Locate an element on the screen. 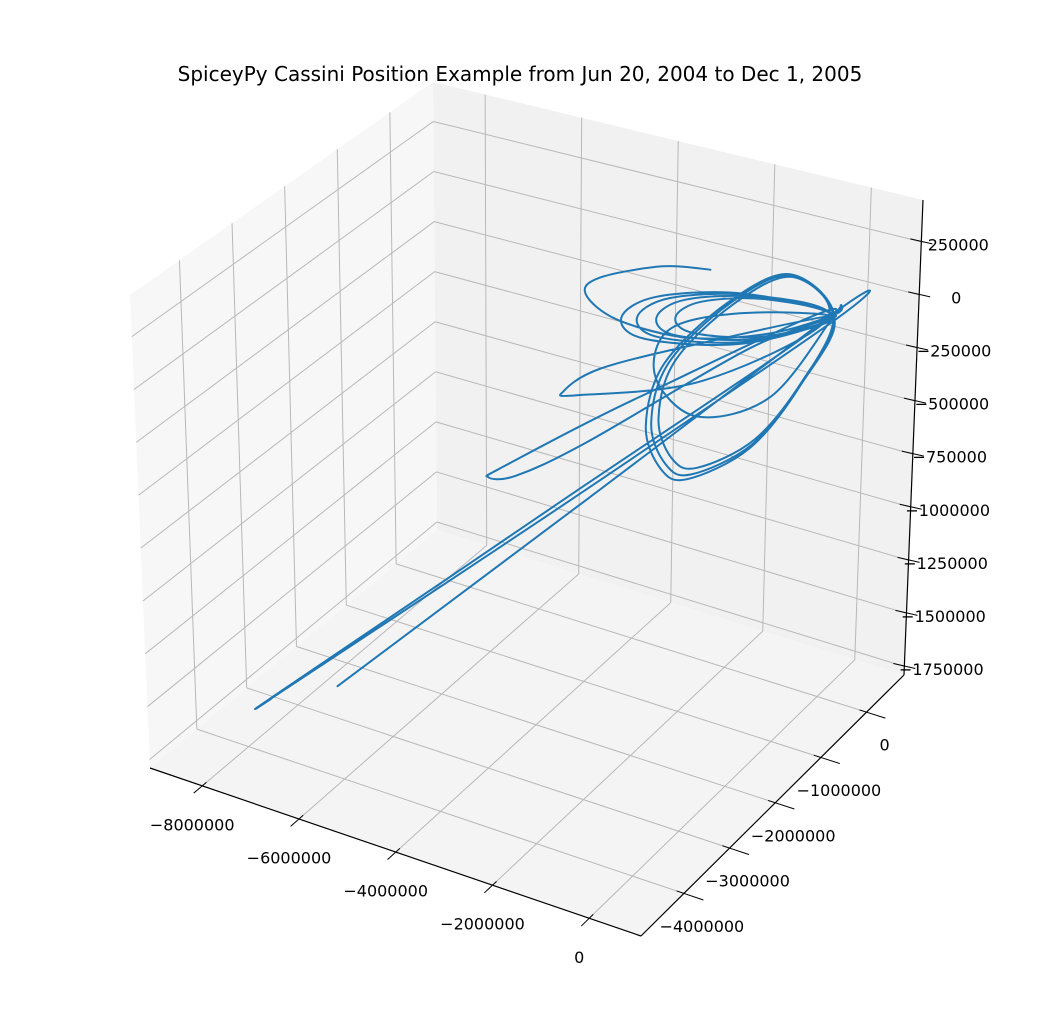  z-tick-label: −1000000 is located at coordinates (947, 510).